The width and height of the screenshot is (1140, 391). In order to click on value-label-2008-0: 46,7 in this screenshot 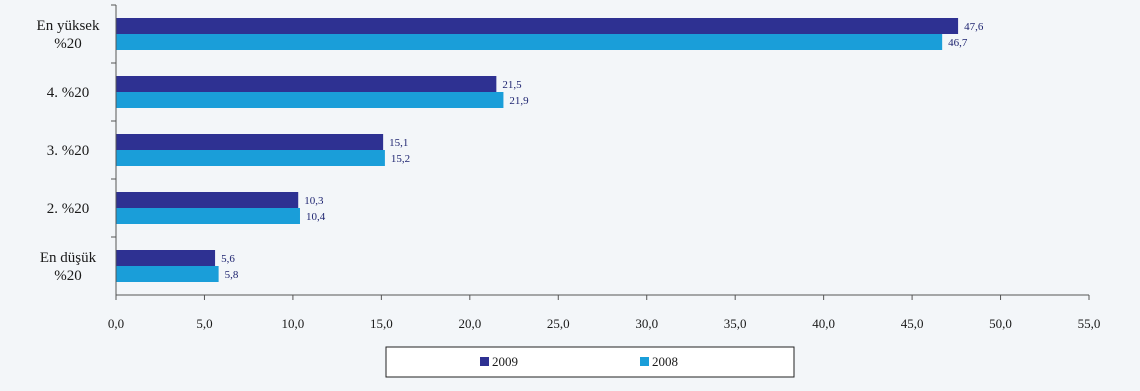, I will do `click(958, 43)`.